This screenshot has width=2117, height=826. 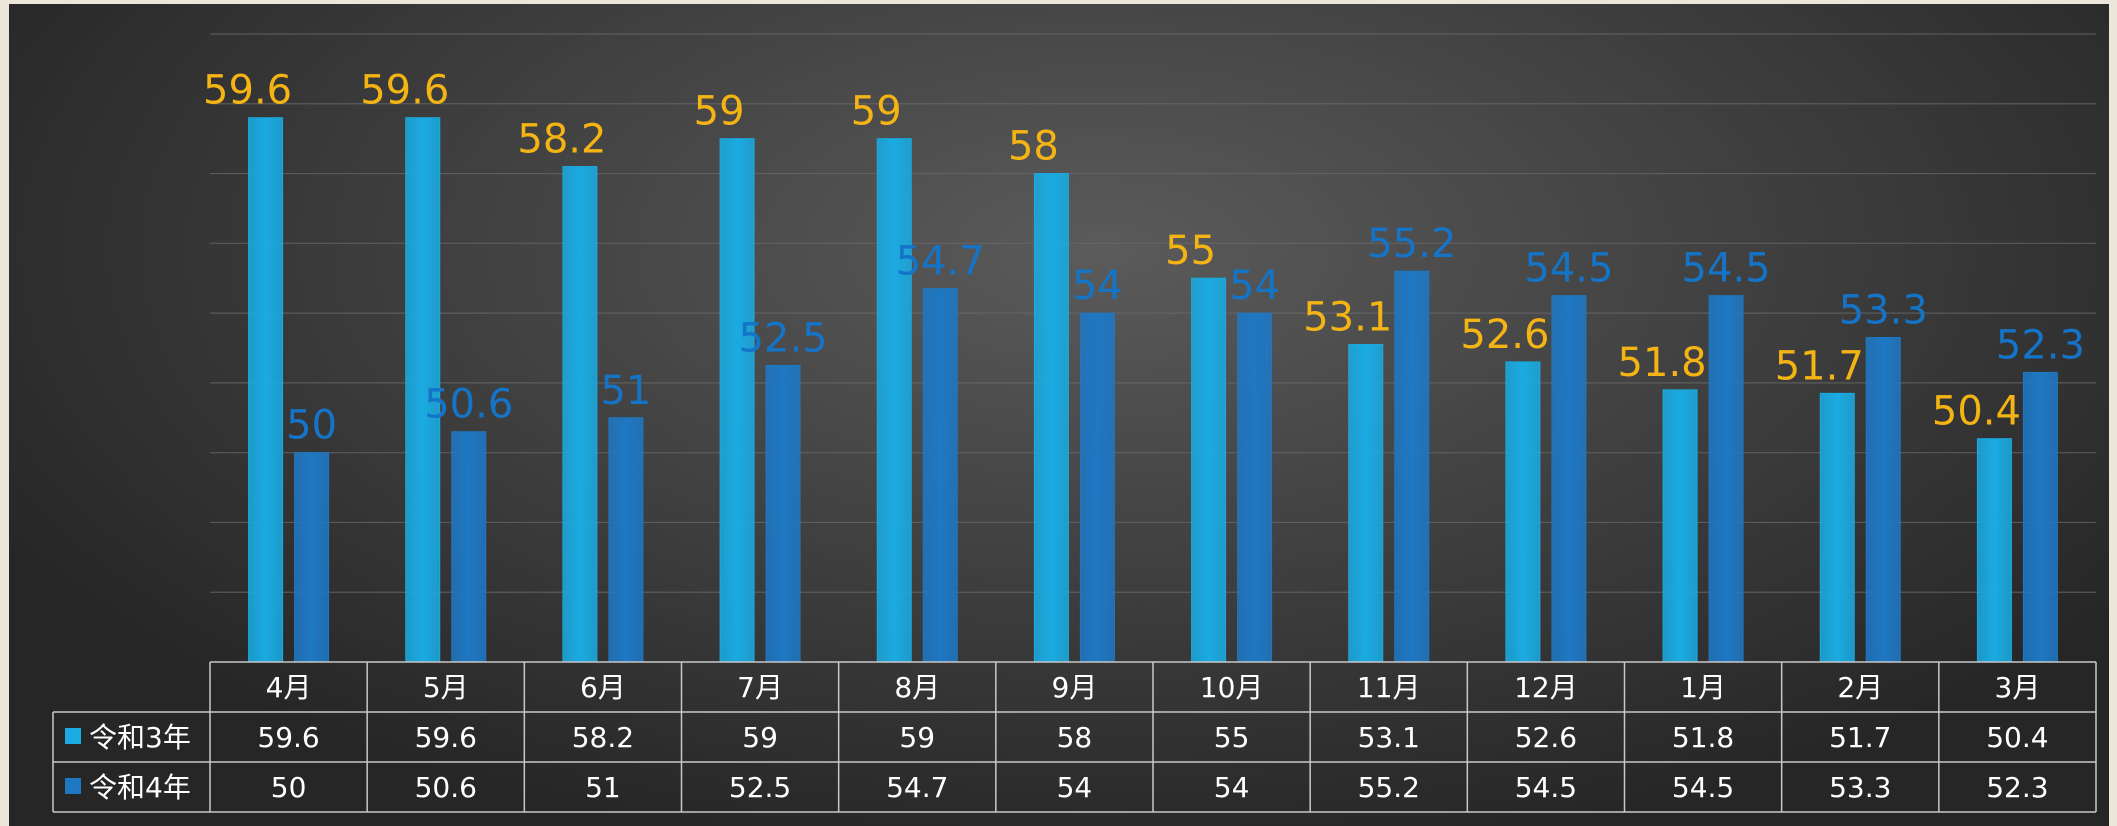 What do you see at coordinates (140, 787) in the screenshot?
I see `legend-label: 令和4年` at bounding box center [140, 787].